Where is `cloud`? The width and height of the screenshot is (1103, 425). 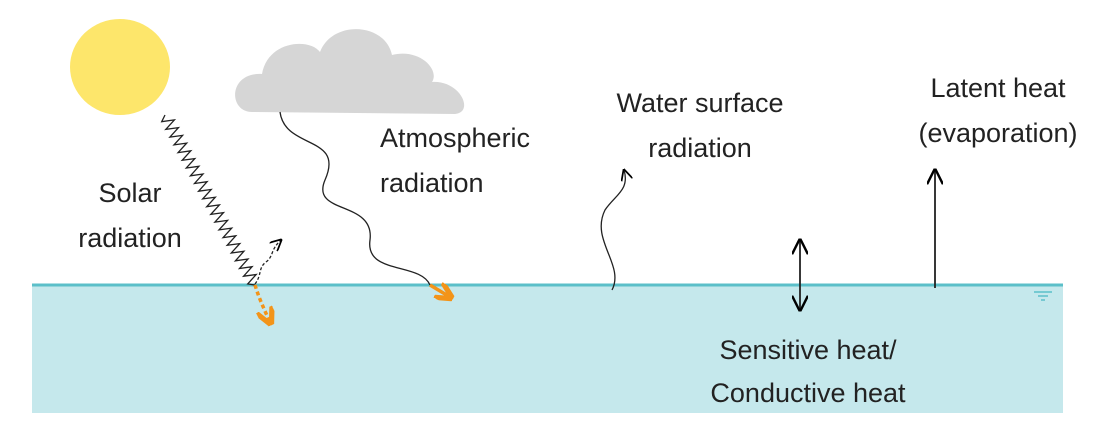
cloud is located at coordinates (350, 71).